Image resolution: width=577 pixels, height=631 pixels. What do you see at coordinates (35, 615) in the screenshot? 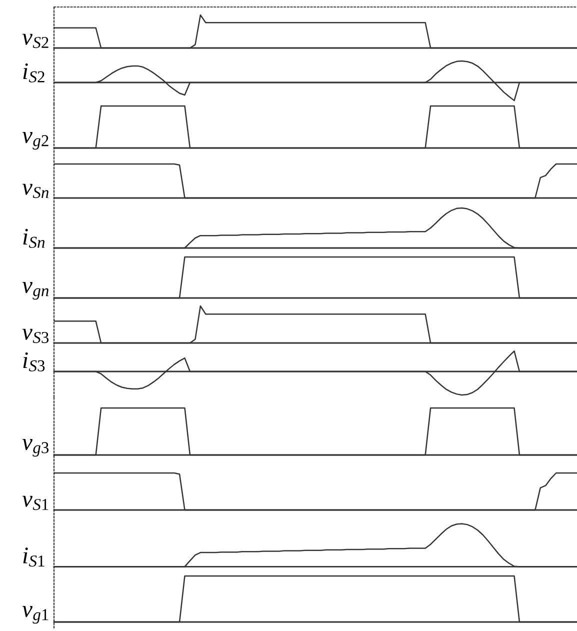
I see `y-axis-title: v$_{g1}$` at bounding box center [35, 615].